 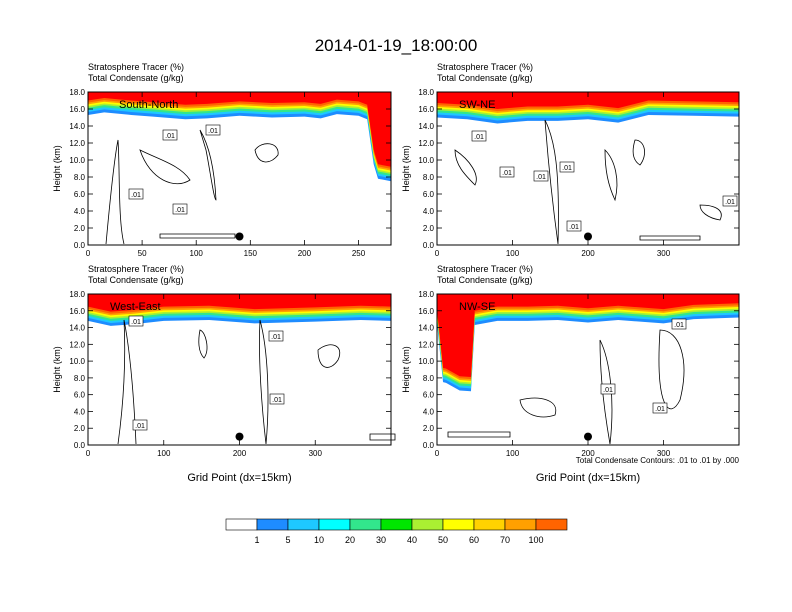 What do you see at coordinates (80, 395) in the screenshot?
I see `y-tick-label: 6.0` at bounding box center [80, 395].